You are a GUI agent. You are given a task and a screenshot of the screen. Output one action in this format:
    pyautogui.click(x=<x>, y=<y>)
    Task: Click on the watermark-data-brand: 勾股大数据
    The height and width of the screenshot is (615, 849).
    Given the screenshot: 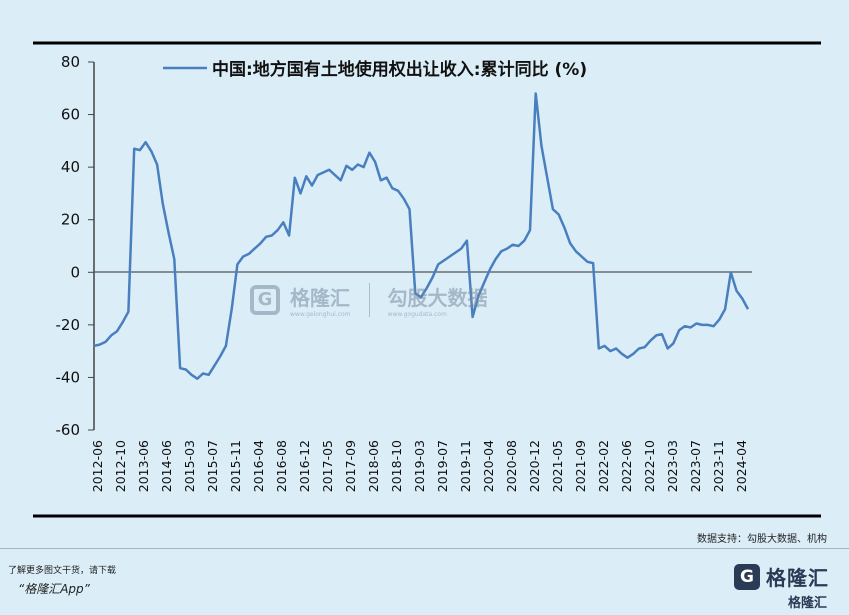 What is the action you would take?
    pyautogui.click(x=437, y=298)
    